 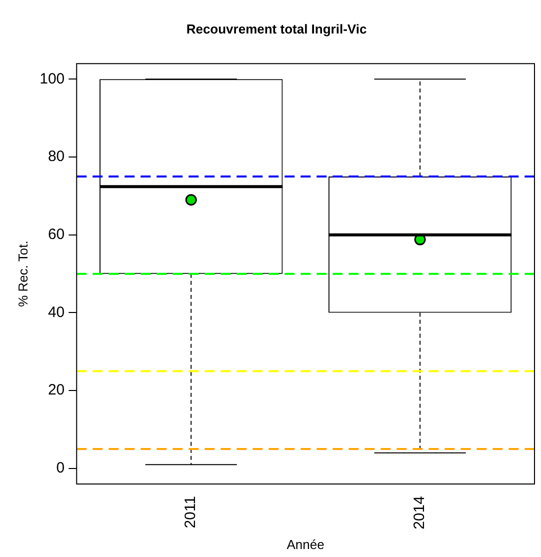 What do you see at coordinates (60, 468) in the screenshot?
I see `y-tick-label: 0` at bounding box center [60, 468].